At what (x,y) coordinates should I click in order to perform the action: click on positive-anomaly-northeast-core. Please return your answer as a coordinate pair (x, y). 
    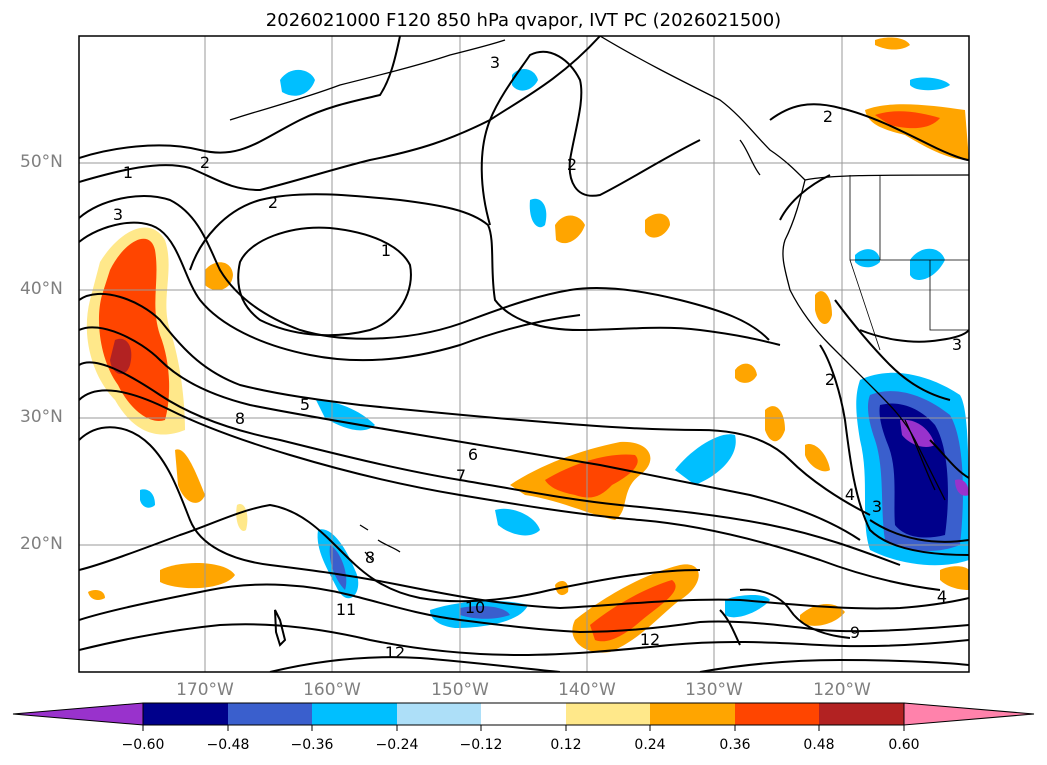
    Looking at the image, I should click on (907, 120).